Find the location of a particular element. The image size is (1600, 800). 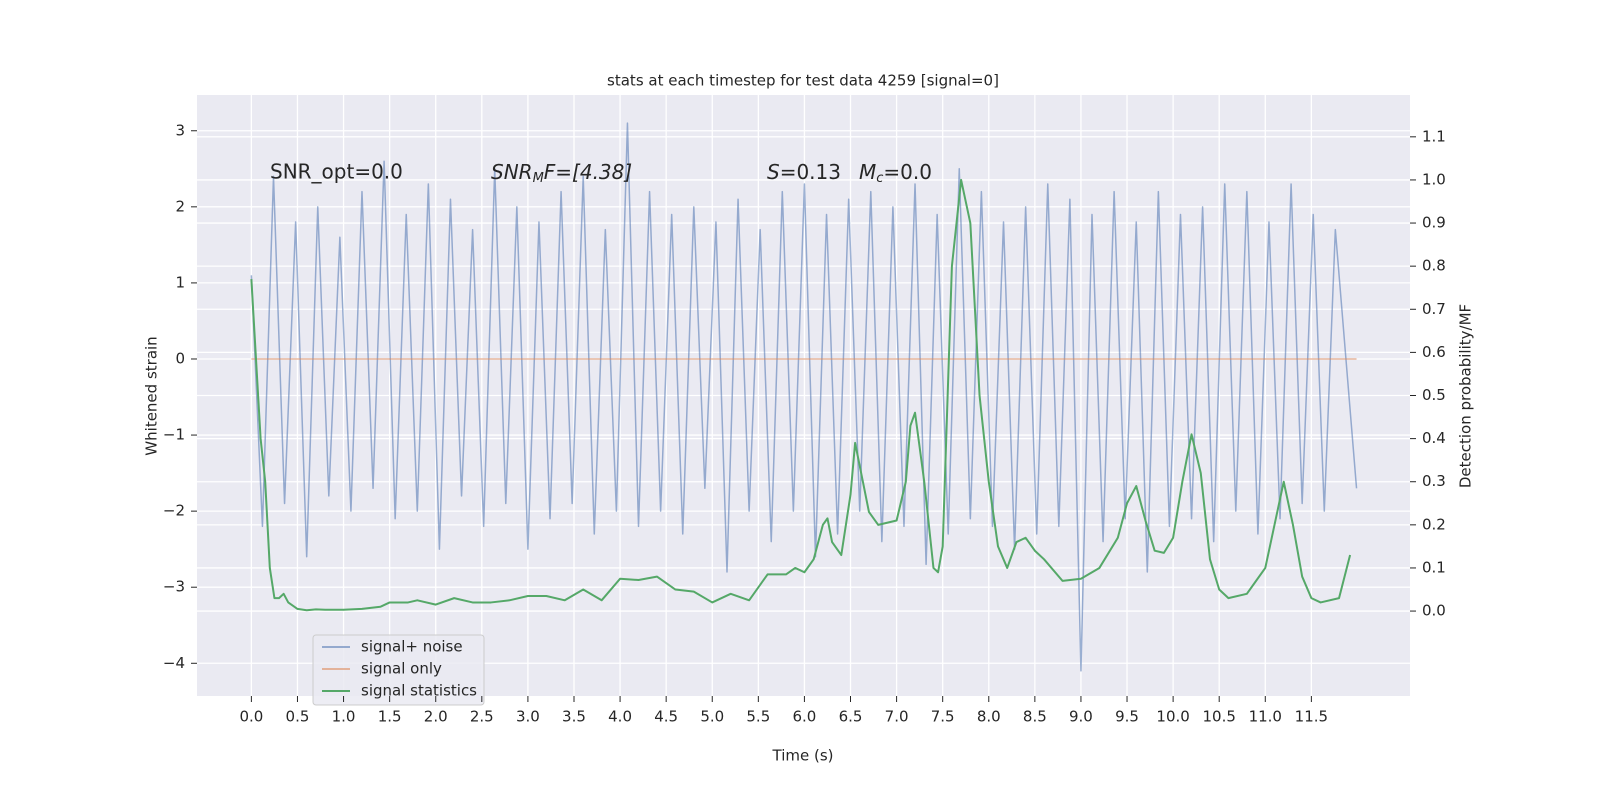

x-tick-label: 11.5 is located at coordinates (1311, 717).